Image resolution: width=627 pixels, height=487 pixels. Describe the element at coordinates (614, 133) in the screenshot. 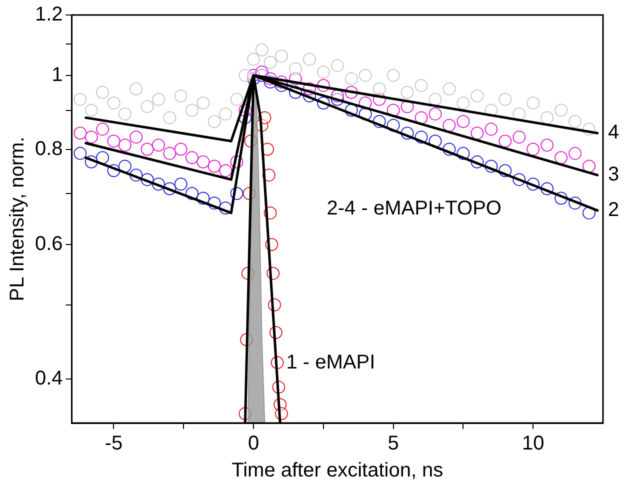

I see `series-label: 4` at that location.